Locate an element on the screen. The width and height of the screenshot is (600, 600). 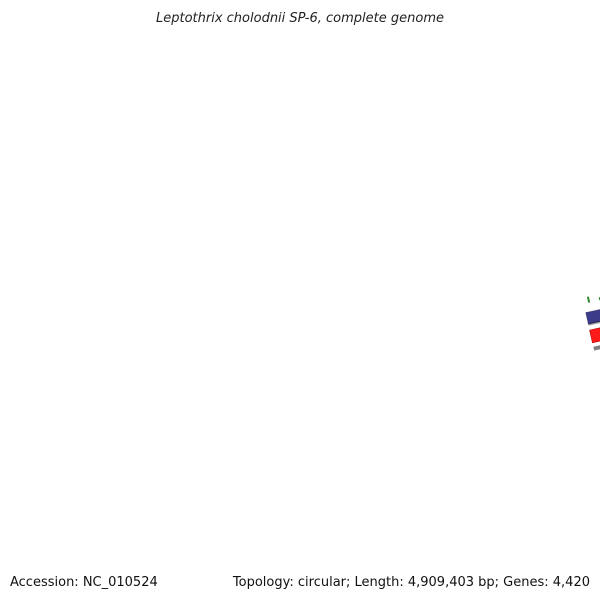
upper-tick-track is located at coordinates (593, 299).